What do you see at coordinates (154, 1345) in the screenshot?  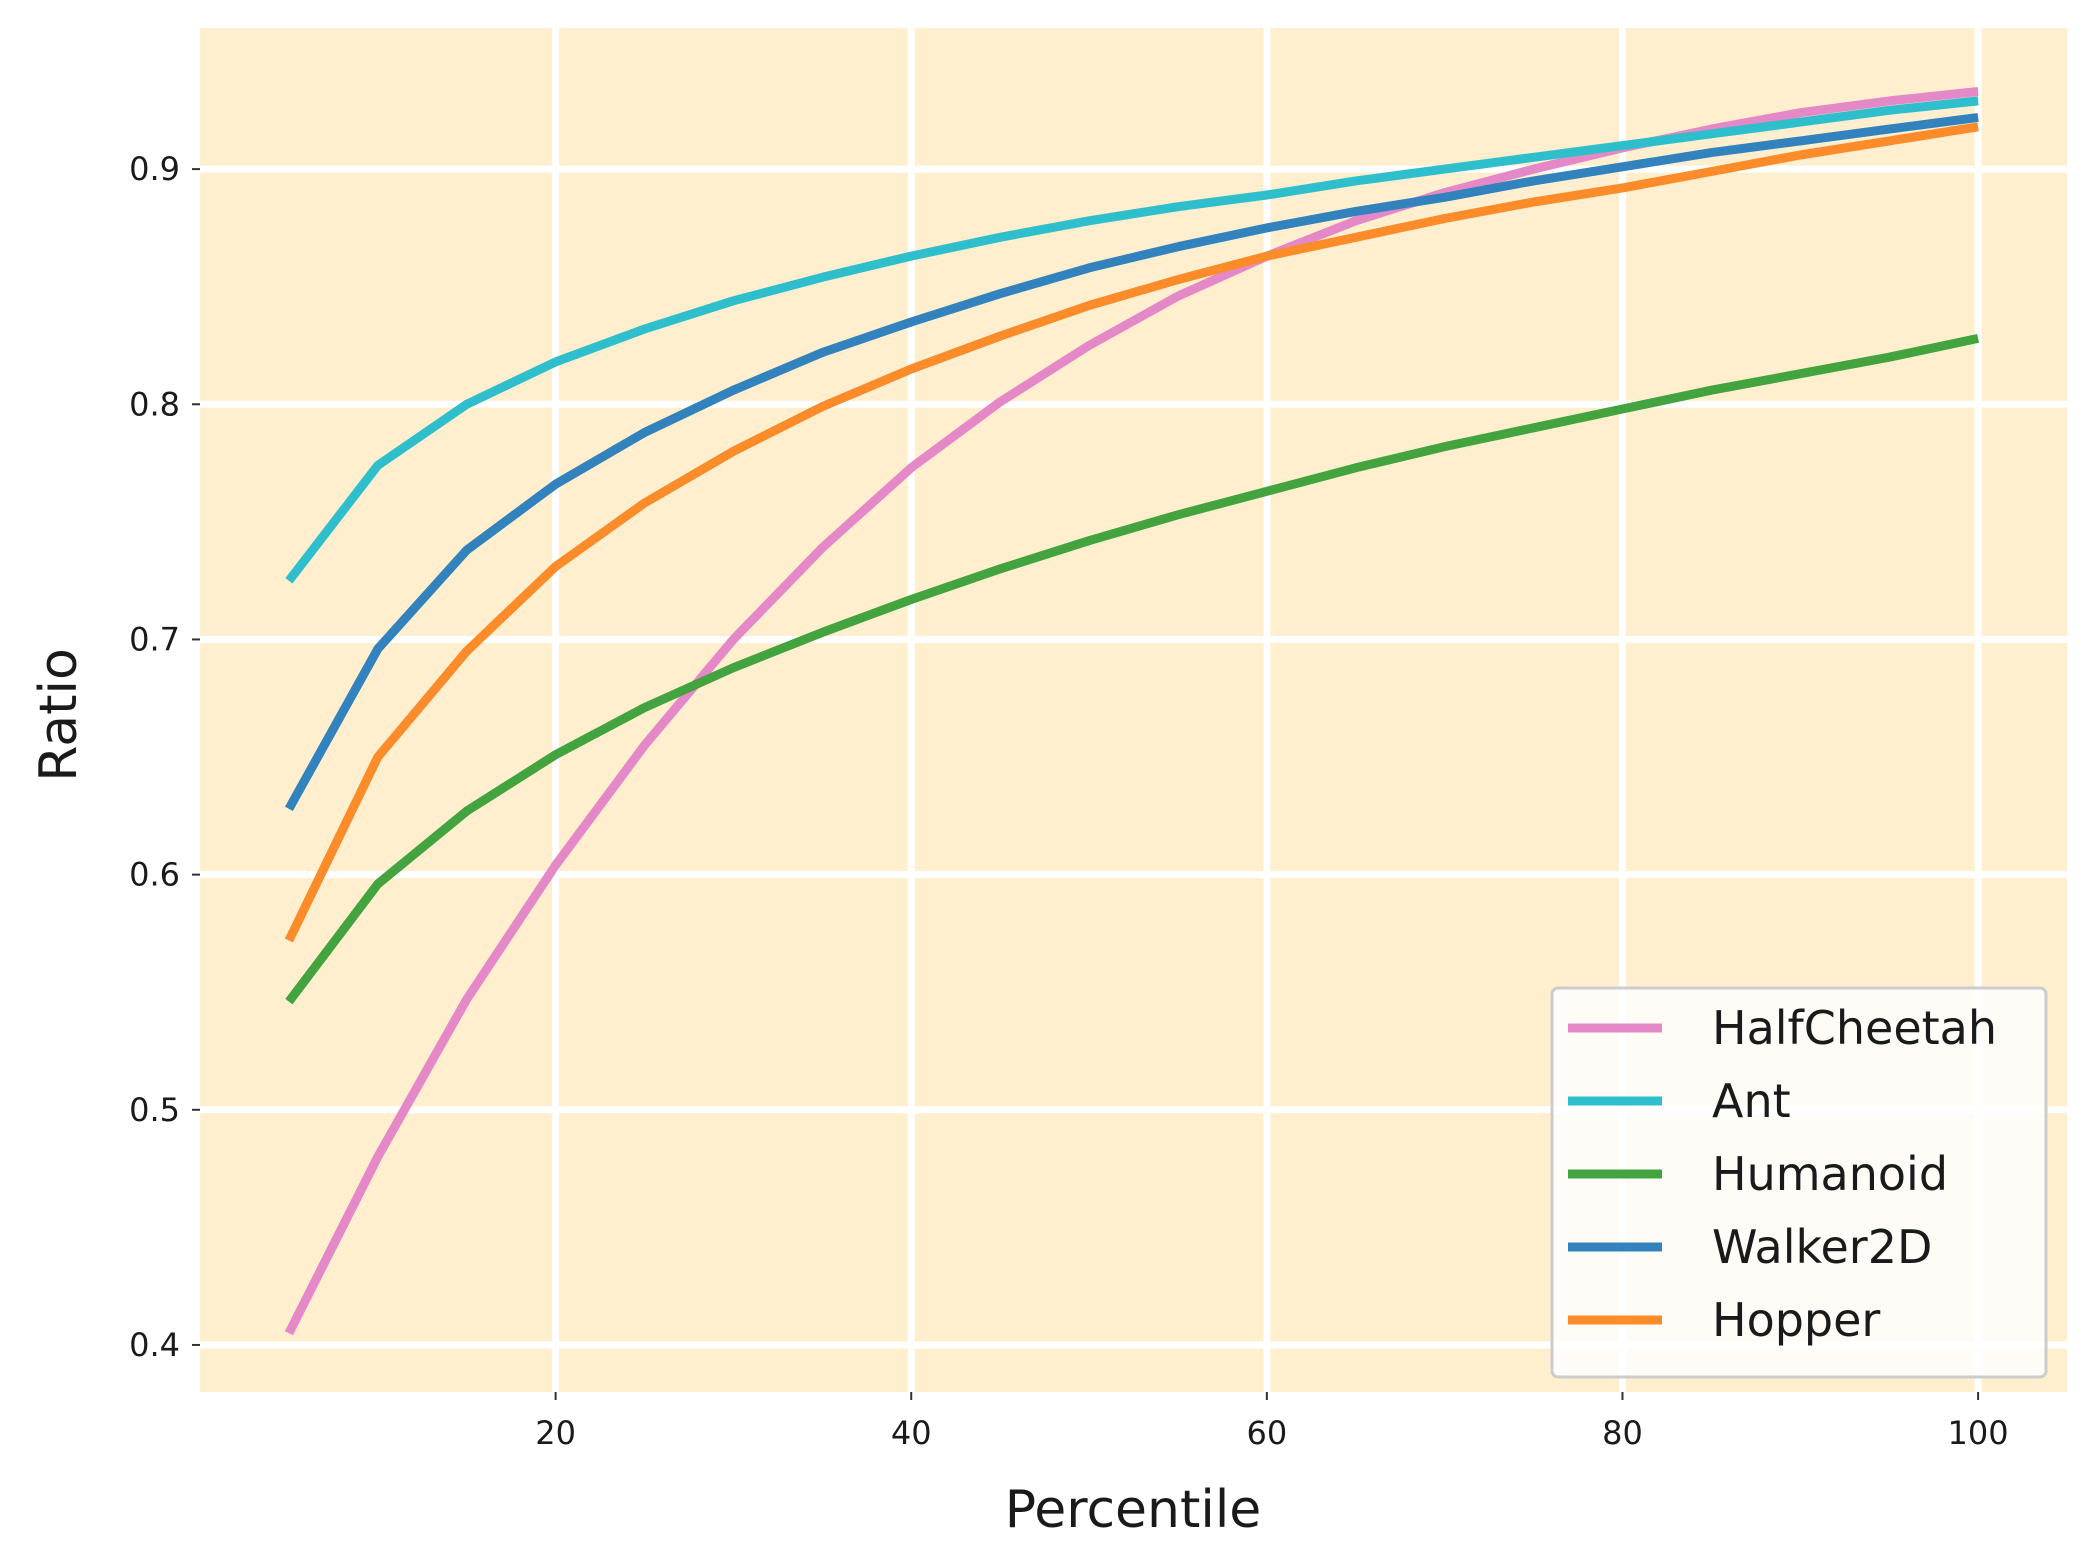 I see `y-tick-label: 0.4` at bounding box center [154, 1345].